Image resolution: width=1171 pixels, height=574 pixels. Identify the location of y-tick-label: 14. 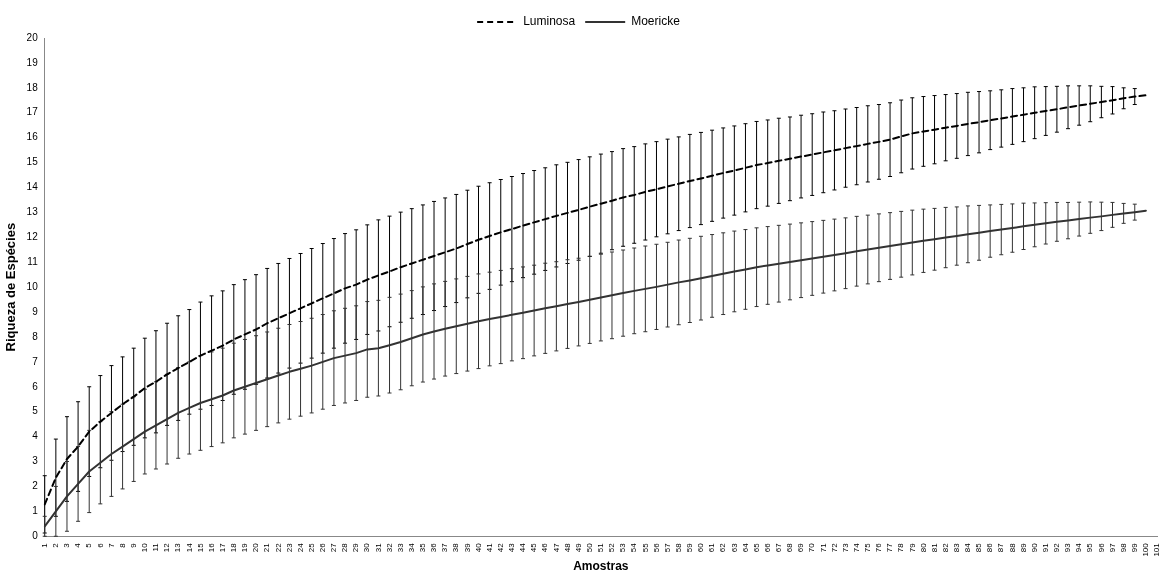
(32, 187).